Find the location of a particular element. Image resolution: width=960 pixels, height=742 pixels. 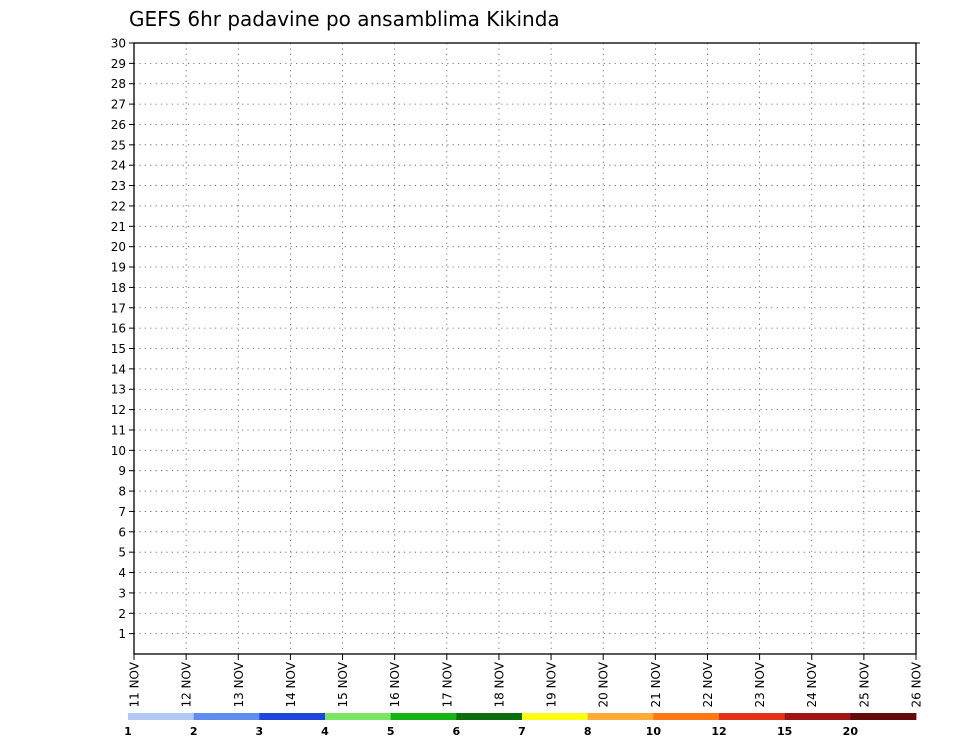

y-tick-label: 12 is located at coordinates (118, 410).